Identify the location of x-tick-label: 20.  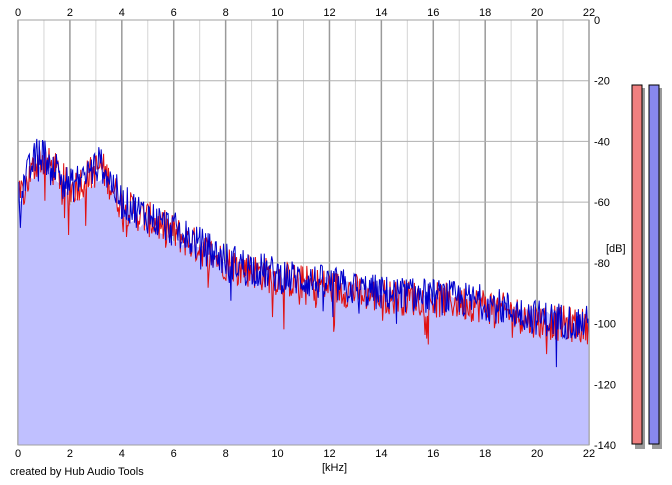
(537, 13).